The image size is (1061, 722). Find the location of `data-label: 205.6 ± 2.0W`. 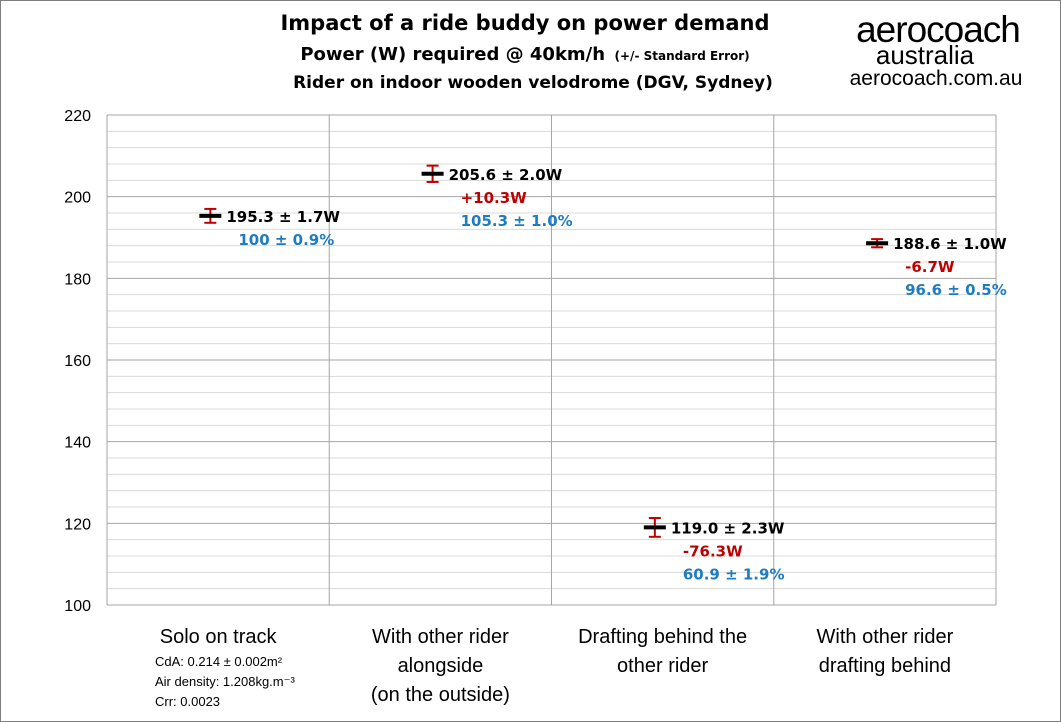

data-label: 205.6 ± 2.0W is located at coordinates (506, 175).